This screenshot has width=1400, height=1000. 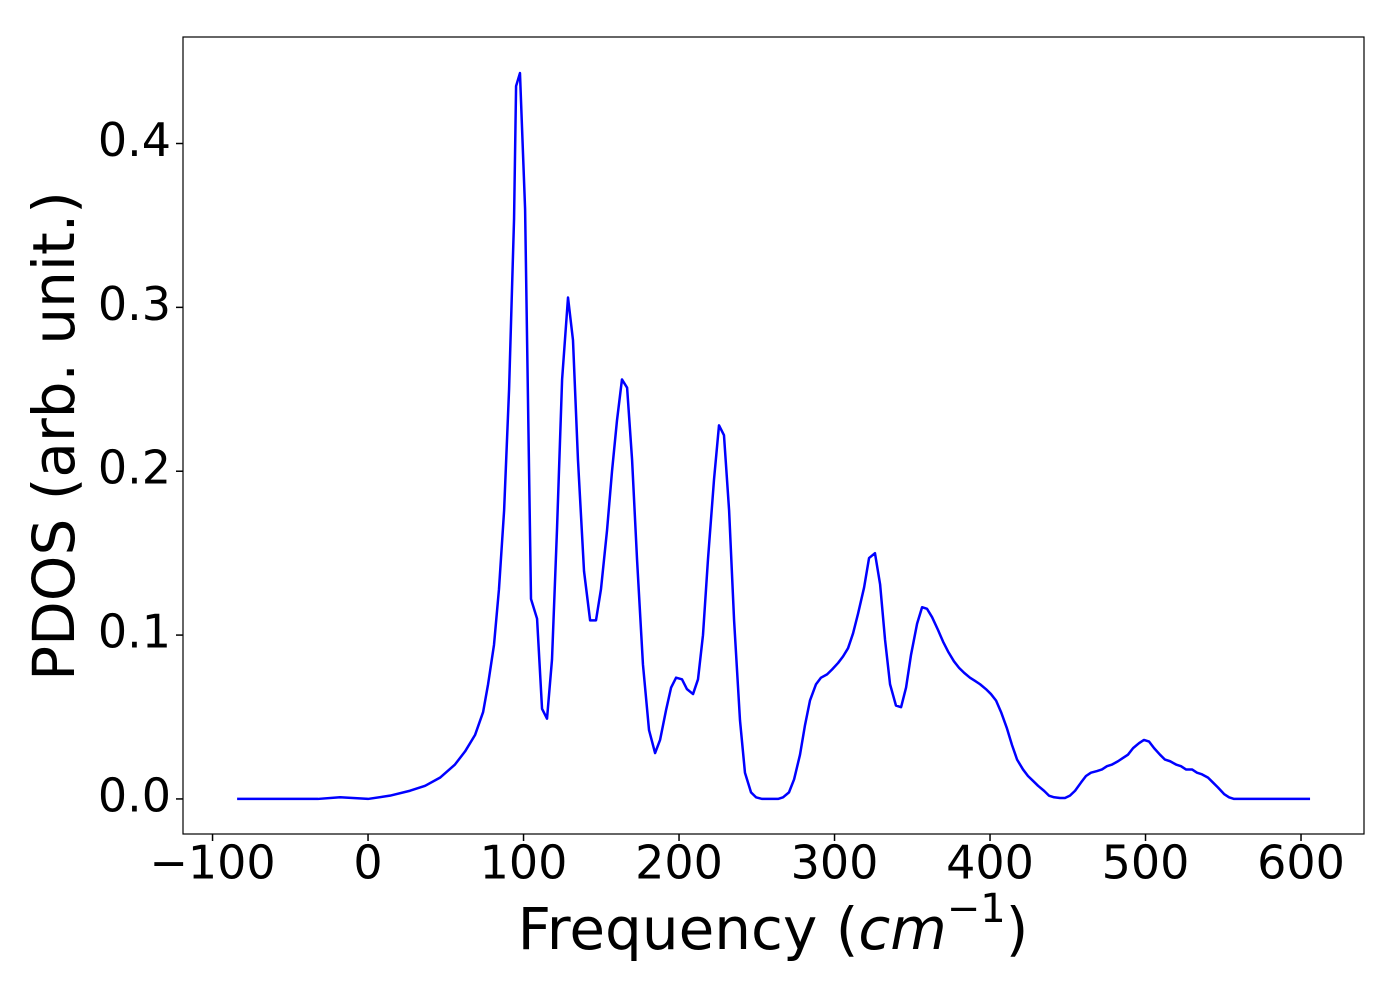 I want to click on x-tick-label: 0, so click(x=367, y=863).